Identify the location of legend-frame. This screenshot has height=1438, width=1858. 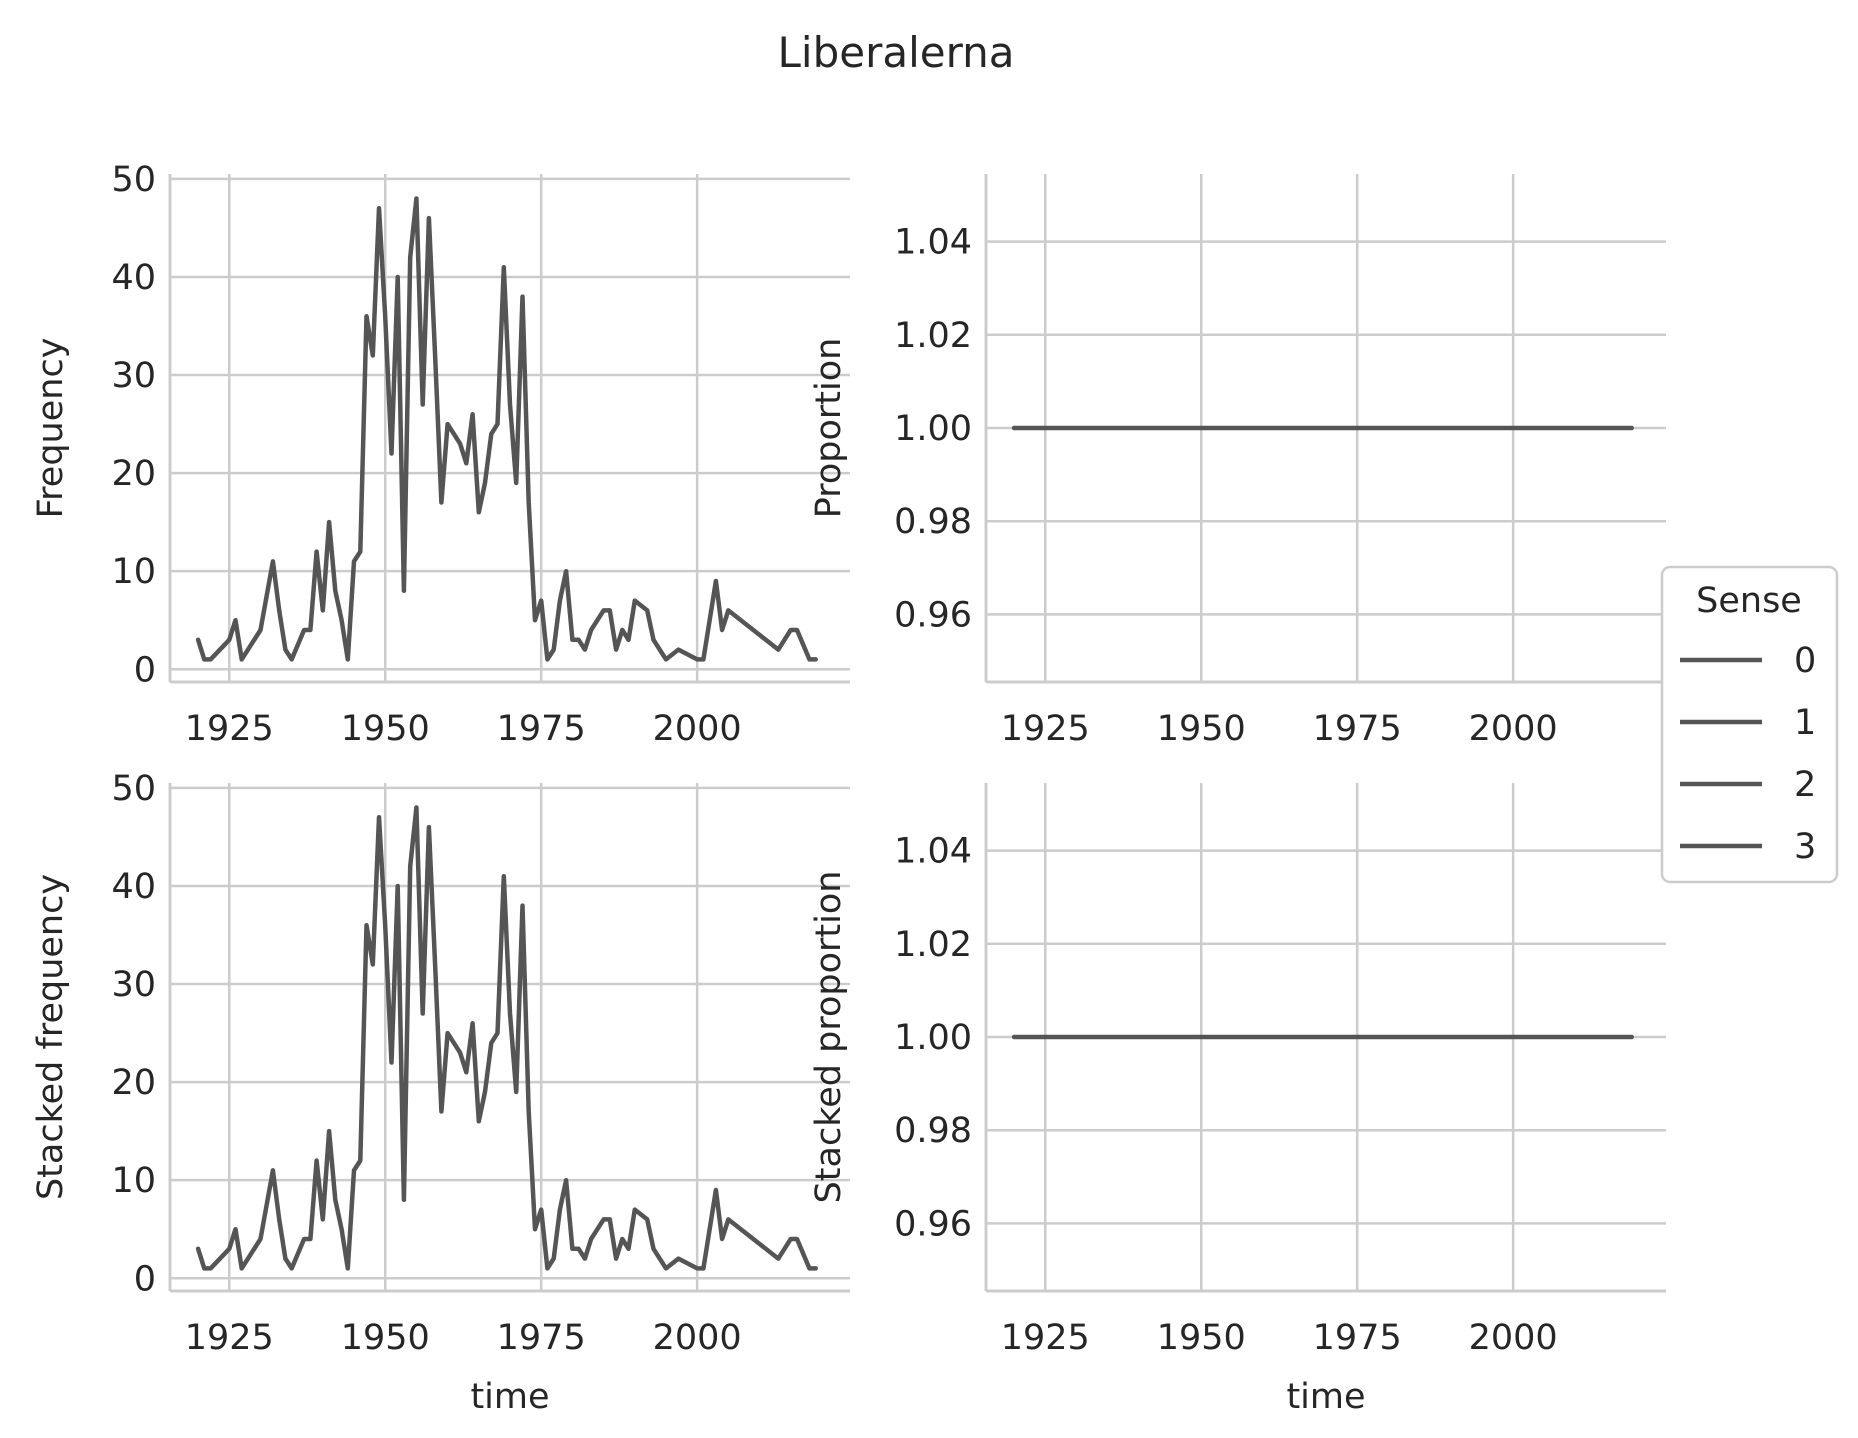
(1749, 724).